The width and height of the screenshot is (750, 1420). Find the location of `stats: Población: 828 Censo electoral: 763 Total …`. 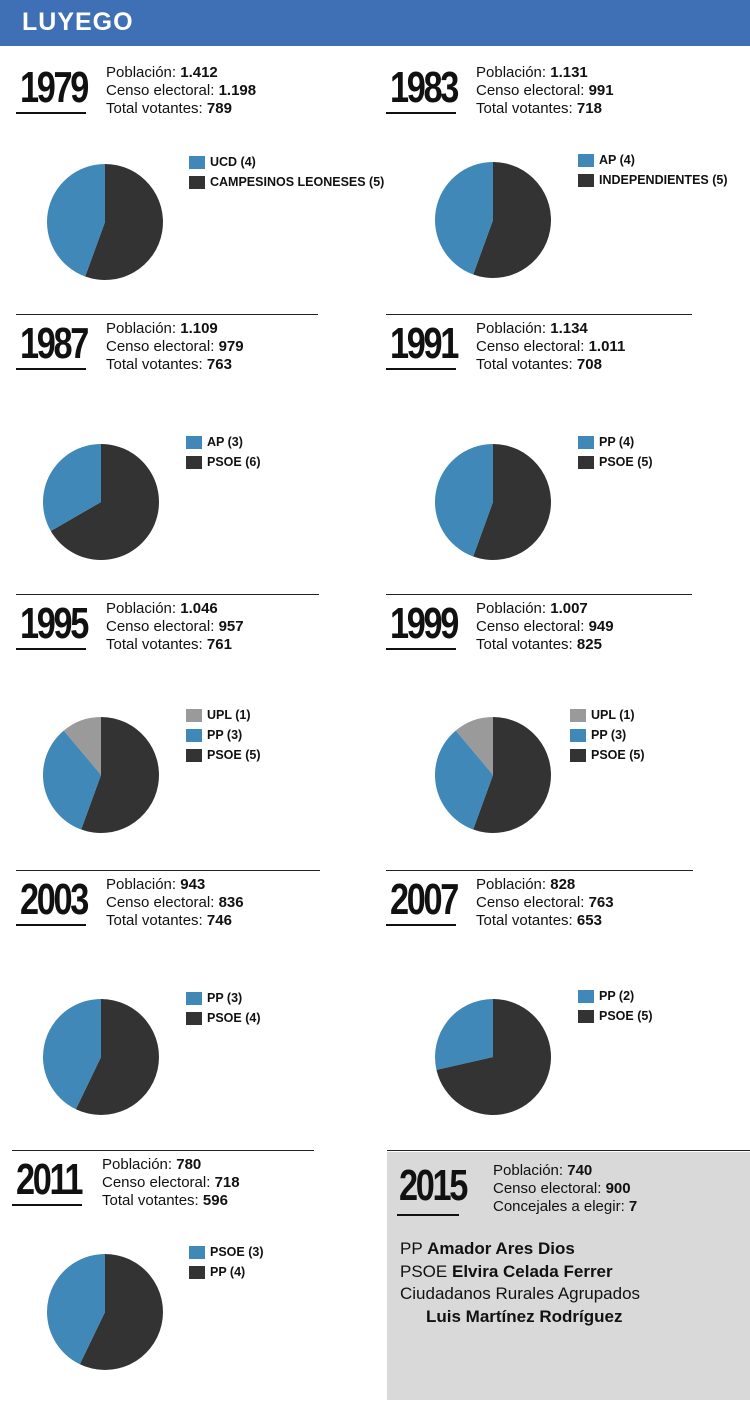

stats: Población: 828 Censo electoral: 763 Total … is located at coordinates (545, 903).